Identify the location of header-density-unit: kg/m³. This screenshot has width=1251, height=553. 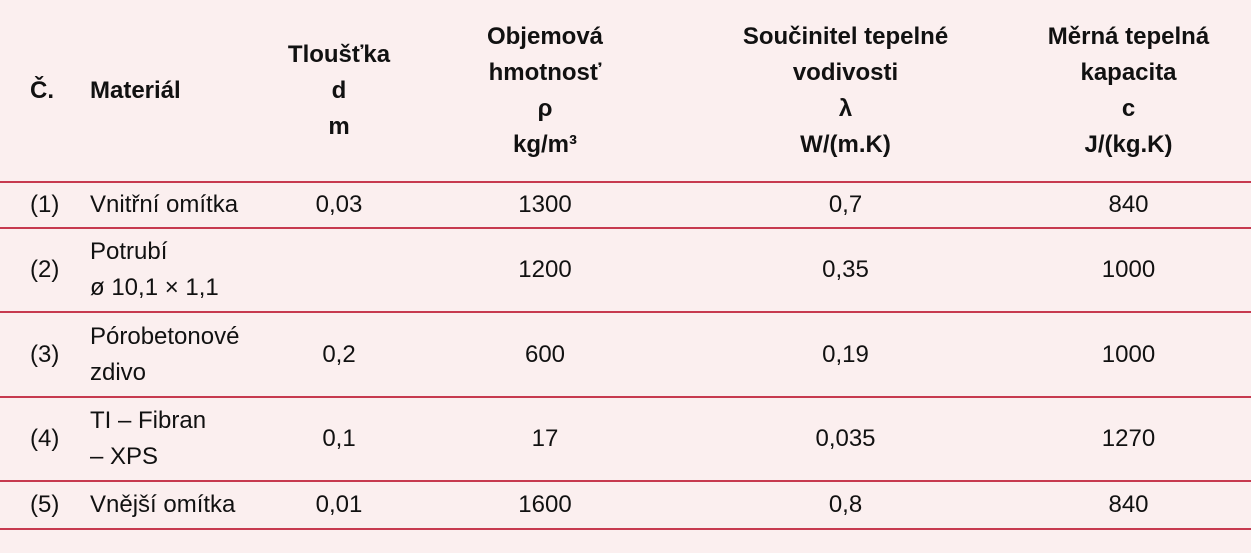
(544, 144).